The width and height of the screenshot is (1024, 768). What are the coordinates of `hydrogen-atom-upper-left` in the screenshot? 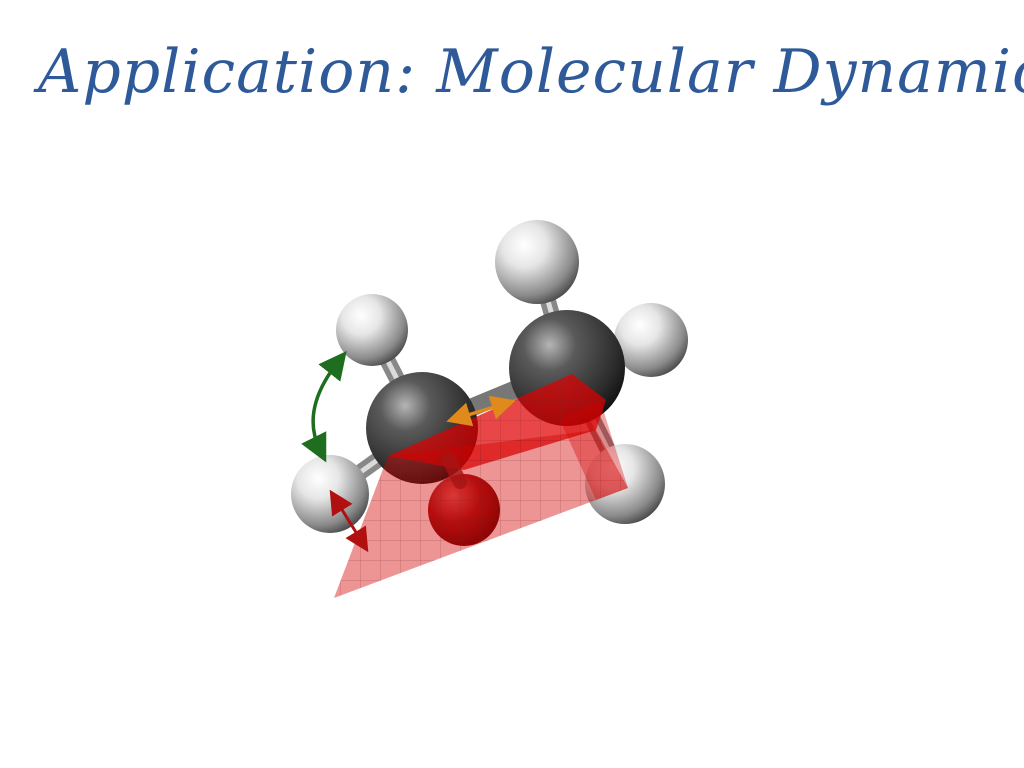 It's located at (372, 330).